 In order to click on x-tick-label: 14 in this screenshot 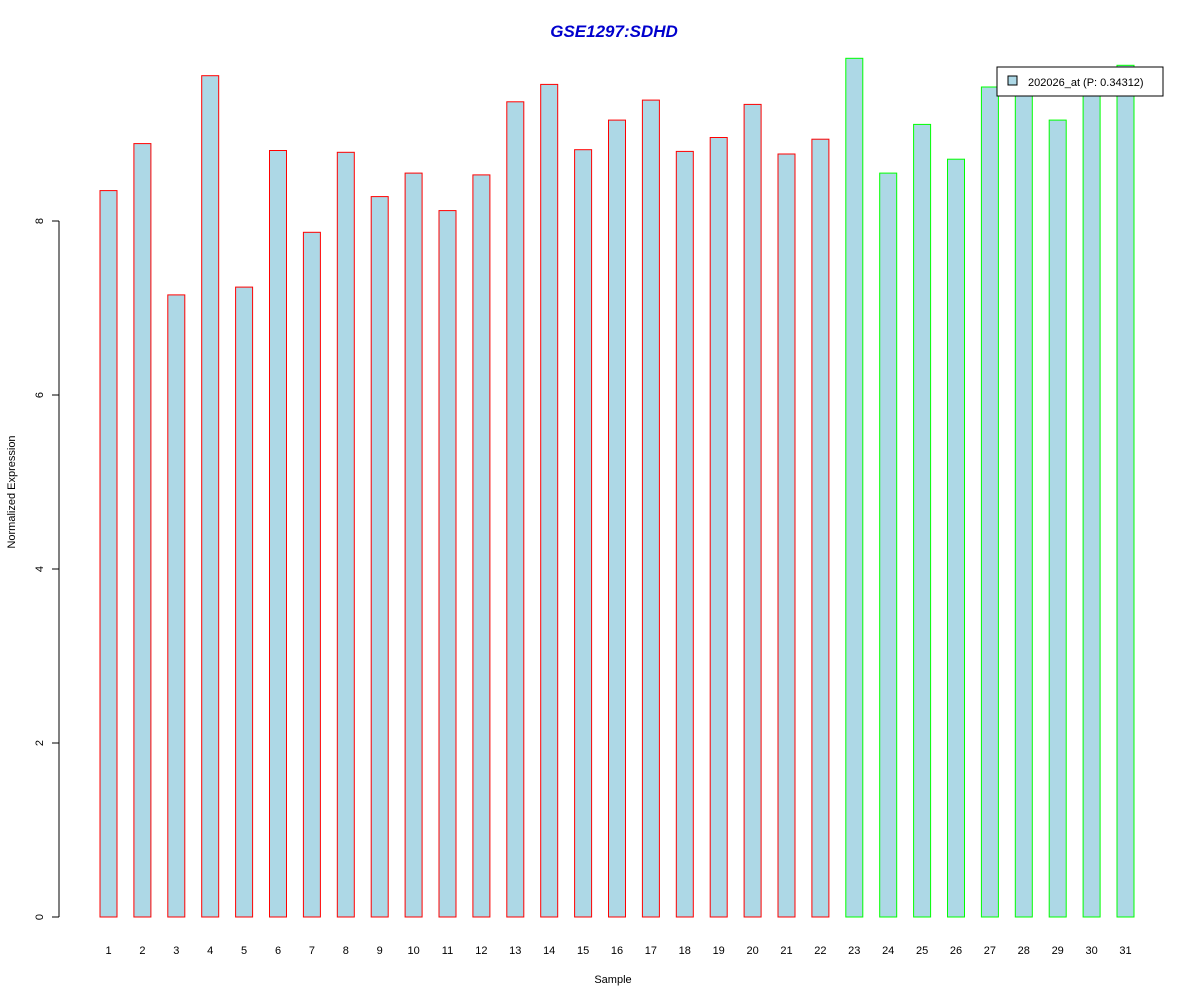, I will do `click(549, 951)`.